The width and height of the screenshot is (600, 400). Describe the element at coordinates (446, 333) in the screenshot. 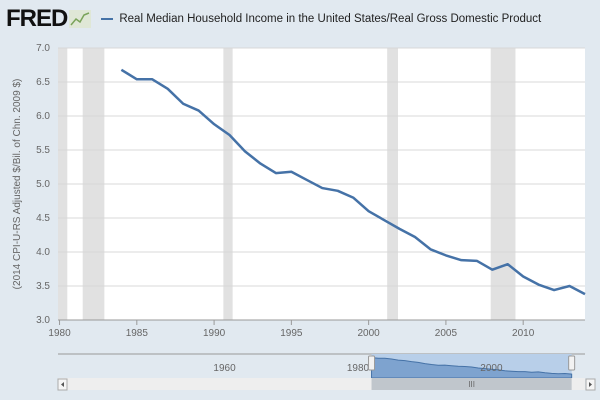

I see `x-tick-label: 2005` at that location.